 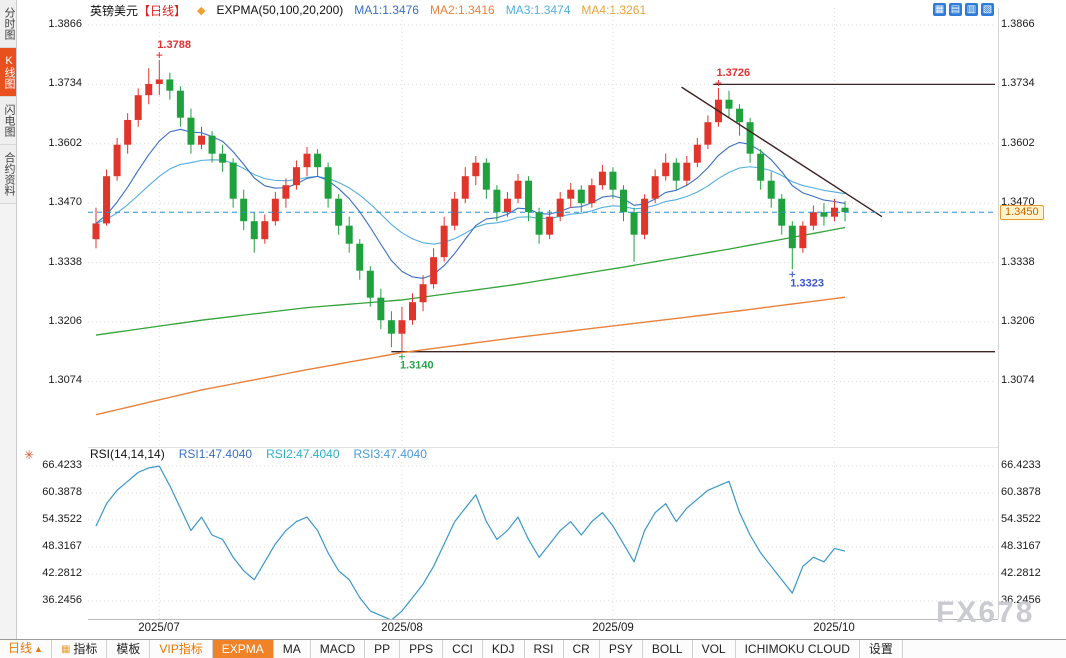 What do you see at coordinates (8, 121) in the screenshot?
I see `sidebar-item-lightning-chart: 闪电图` at bounding box center [8, 121].